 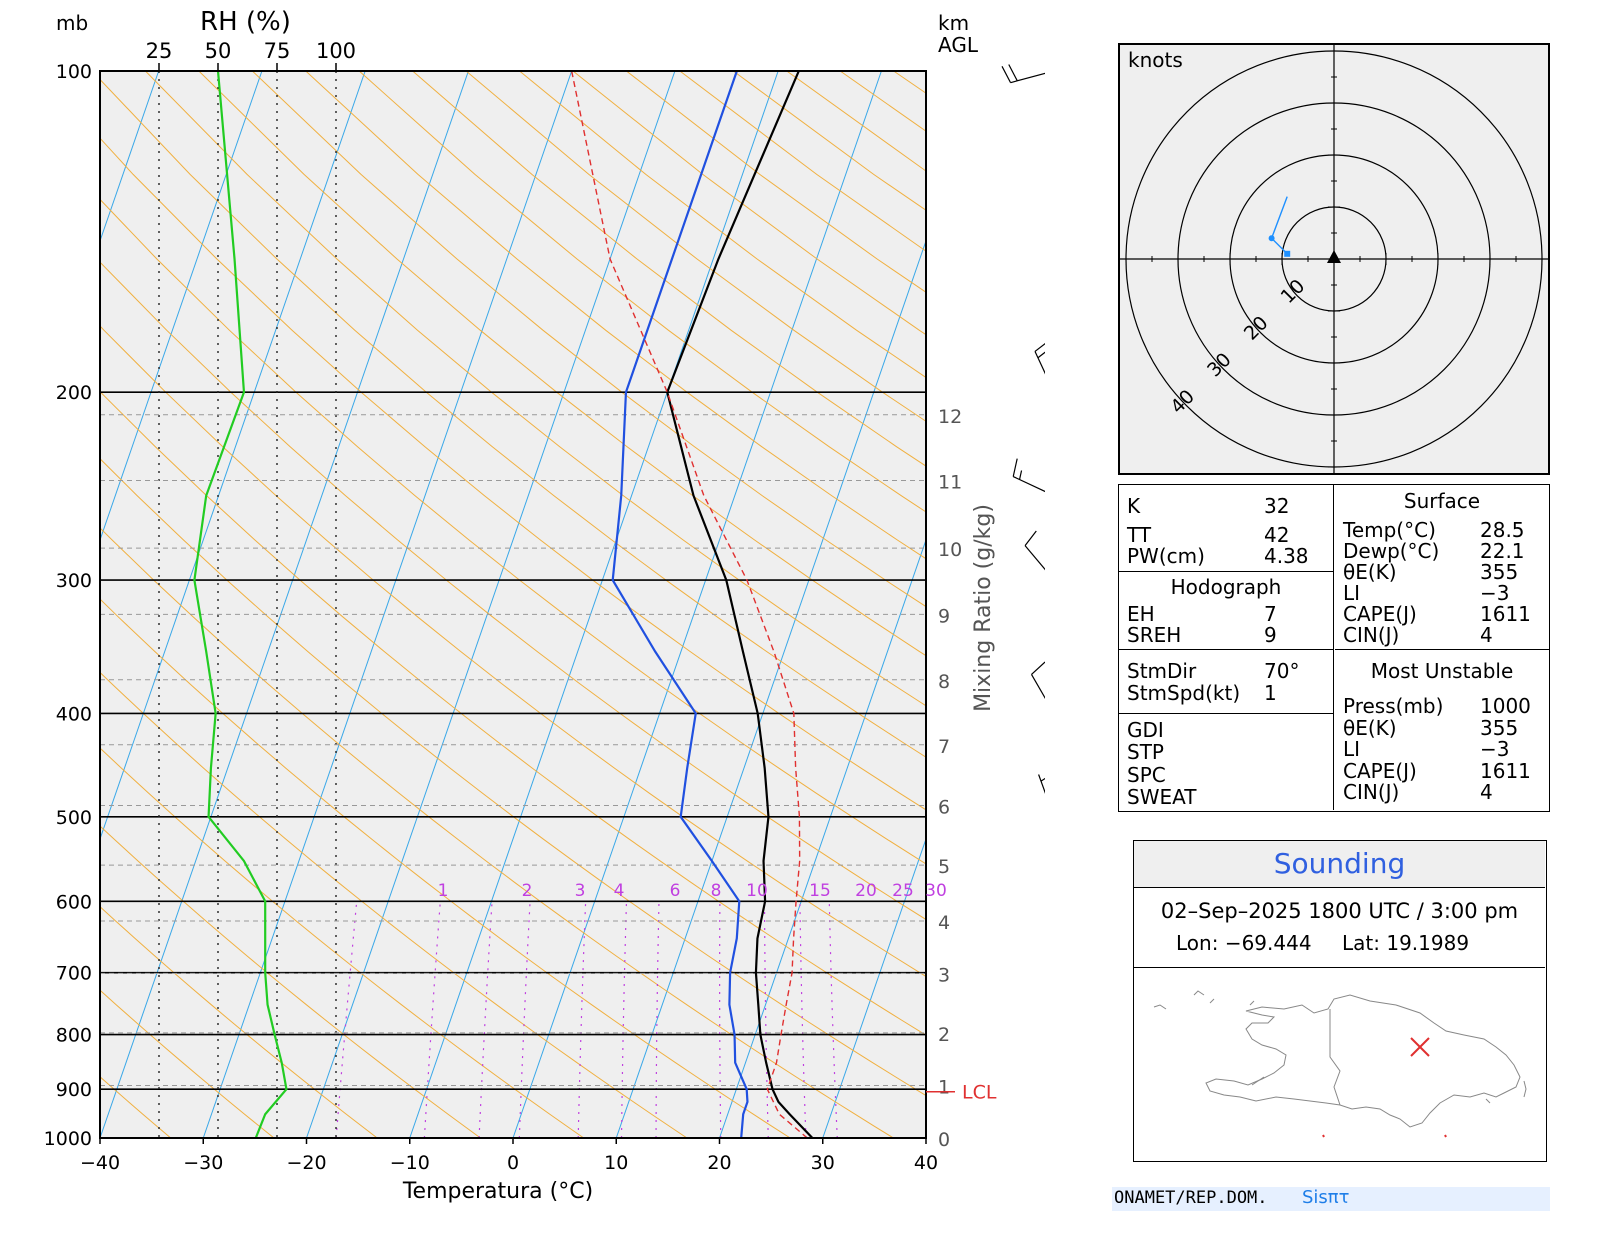 What do you see at coordinates (497, 1191) in the screenshot?
I see `x-axis-title: Temperatura (°C)` at bounding box center [497, 1191].